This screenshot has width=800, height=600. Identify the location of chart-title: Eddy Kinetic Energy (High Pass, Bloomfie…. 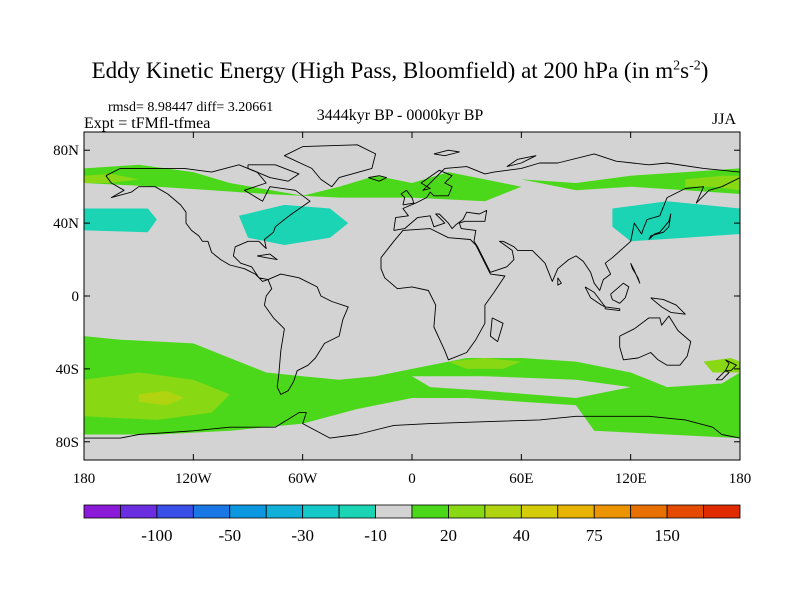
(400, 70).